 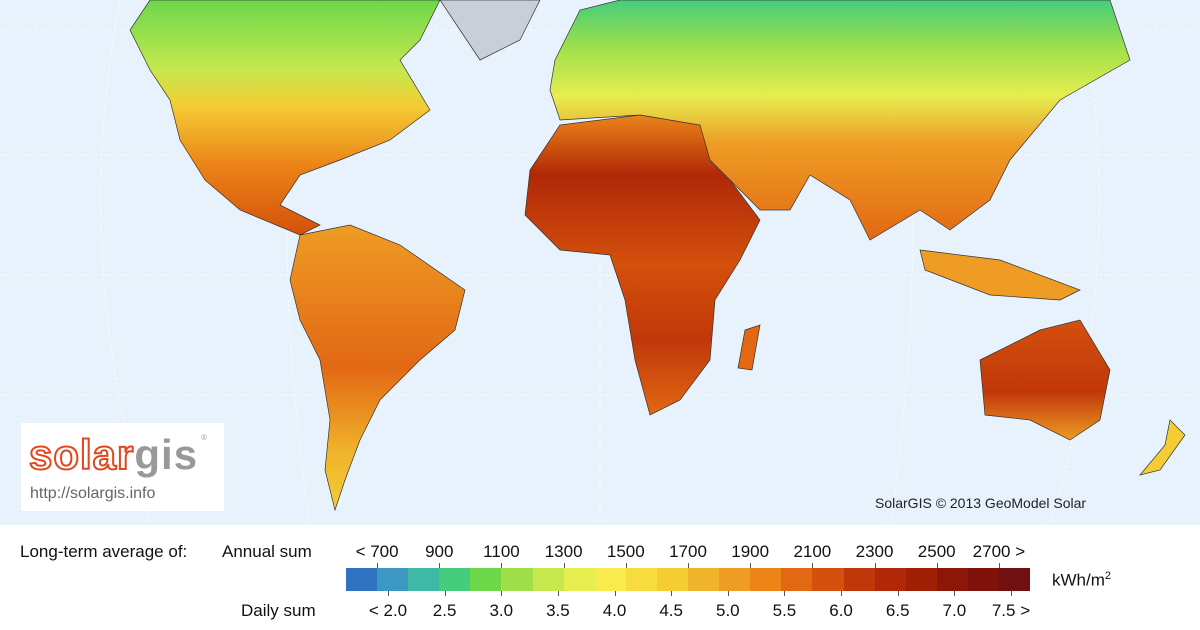 What do you see at coordinates (1045, 380) in the screenshot?
I see `australia` at bounding box center [1045, 380].